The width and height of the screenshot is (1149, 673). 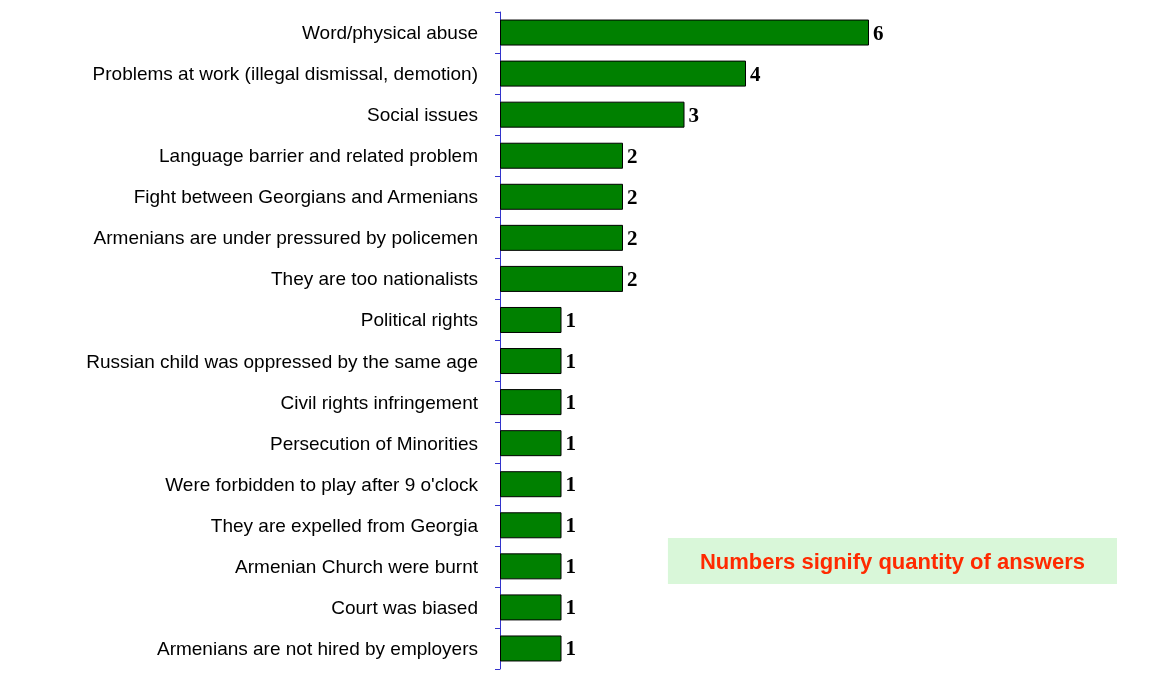 I want to click on y-tick-label: Language barrier and related problem, so click(x=318, y=156).